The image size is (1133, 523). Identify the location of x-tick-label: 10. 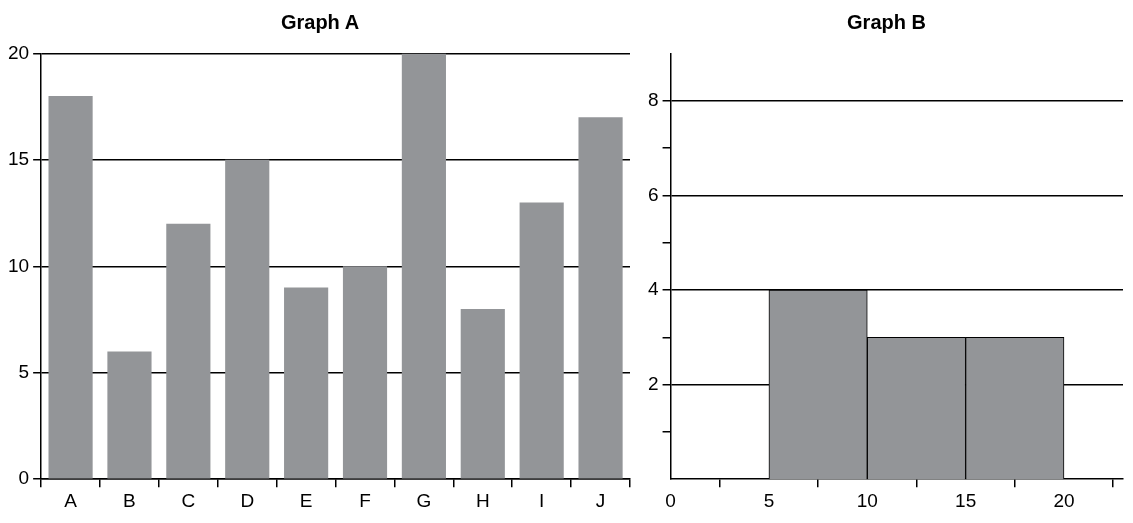
(867, 500).